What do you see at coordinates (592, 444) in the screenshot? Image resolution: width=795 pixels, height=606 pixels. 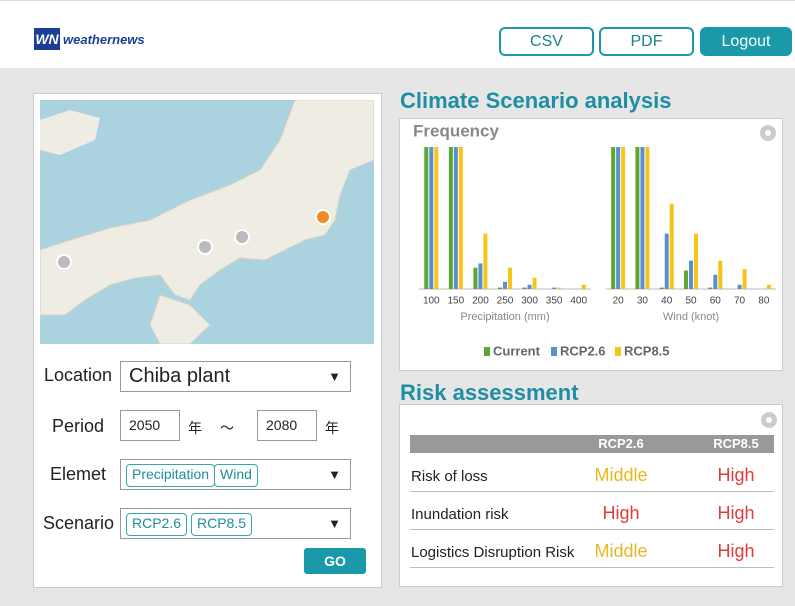 I see `table-header` at bounding box center [592, 444].